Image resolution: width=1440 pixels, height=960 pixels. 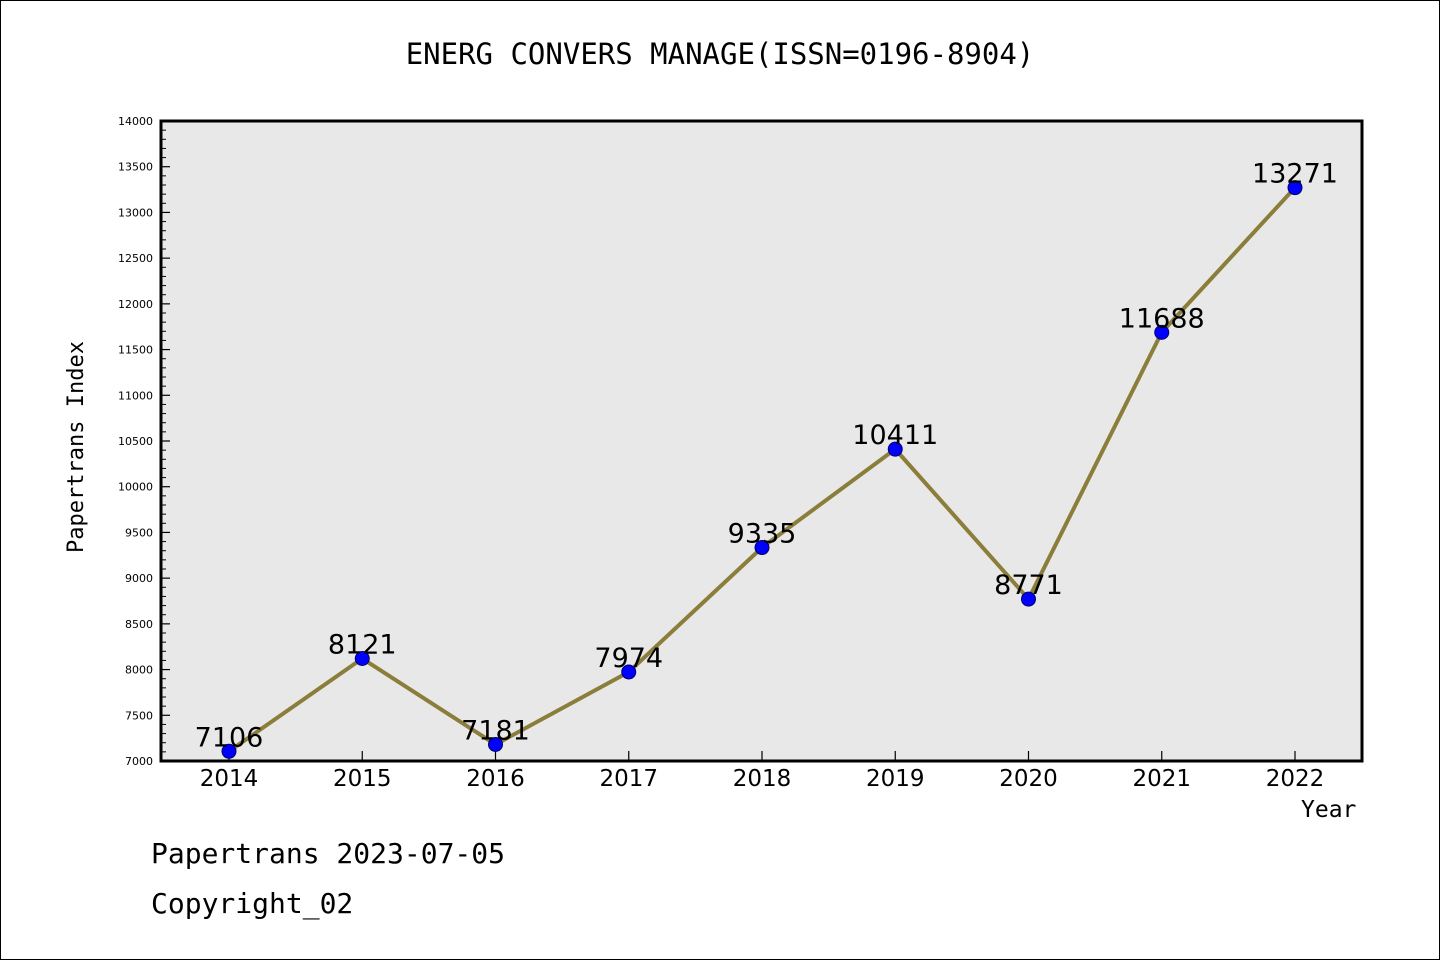 What do you see at coordinates (895, 779) in the screenshot?
I see `x-tick-label: 2019` at bounding box center [895, 779].